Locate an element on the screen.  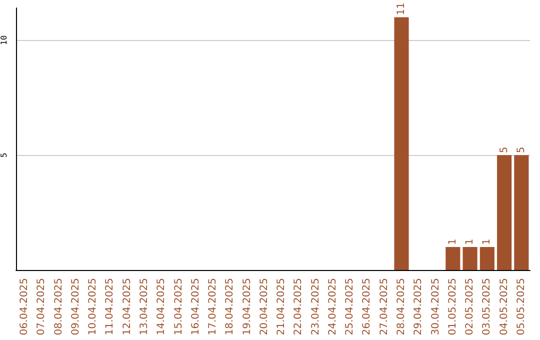
x-tick-label: 03.05.2025 is located at coordinates (487, 307).